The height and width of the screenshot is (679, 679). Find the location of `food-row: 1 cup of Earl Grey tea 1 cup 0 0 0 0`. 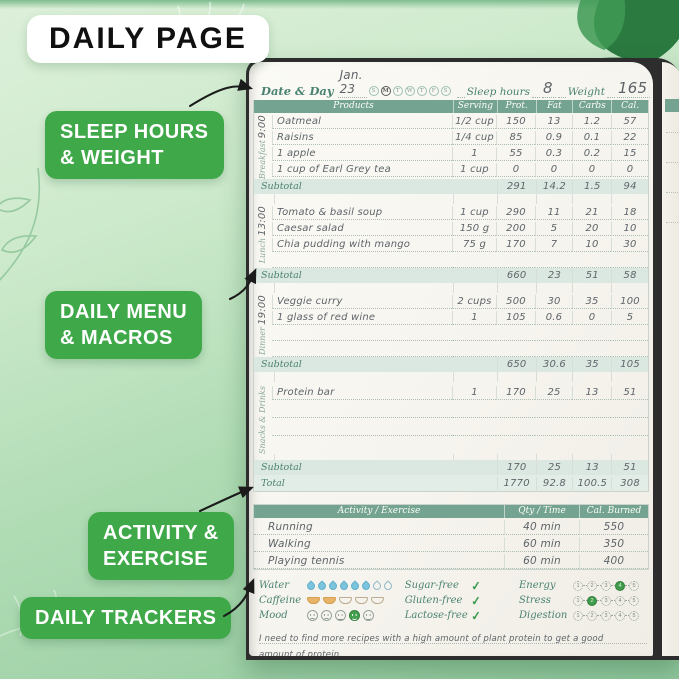

food-row: 1 cup of Earl Grey tea 1 cup 0 0 0 0 is located at coordinates (460, 169).